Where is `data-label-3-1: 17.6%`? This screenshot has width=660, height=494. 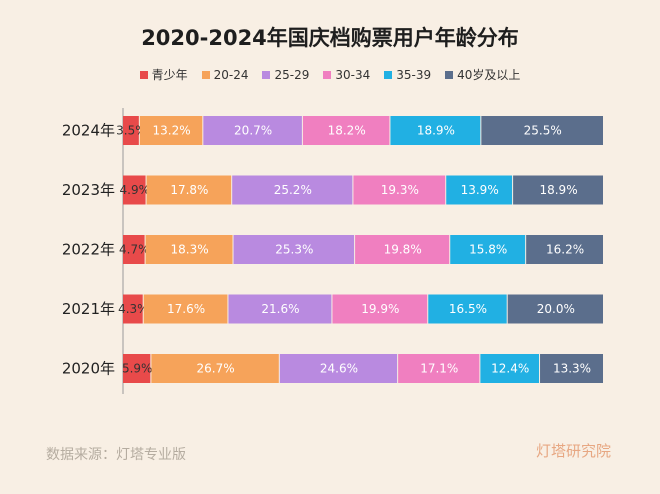 data-label-3-1: 17.6% is located at coordinates (186, 309).